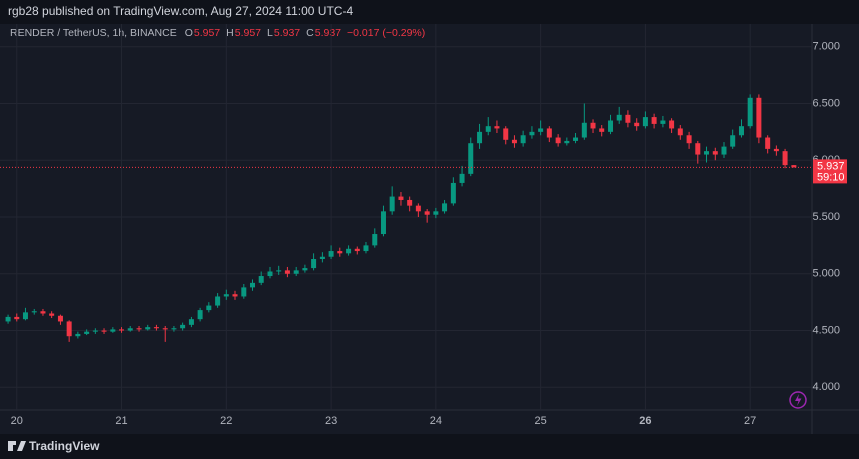  What do you see at coordinates (331, 421) in the screenshot?
I see `x-tick-label: 23` at bounding box center [331, 421].